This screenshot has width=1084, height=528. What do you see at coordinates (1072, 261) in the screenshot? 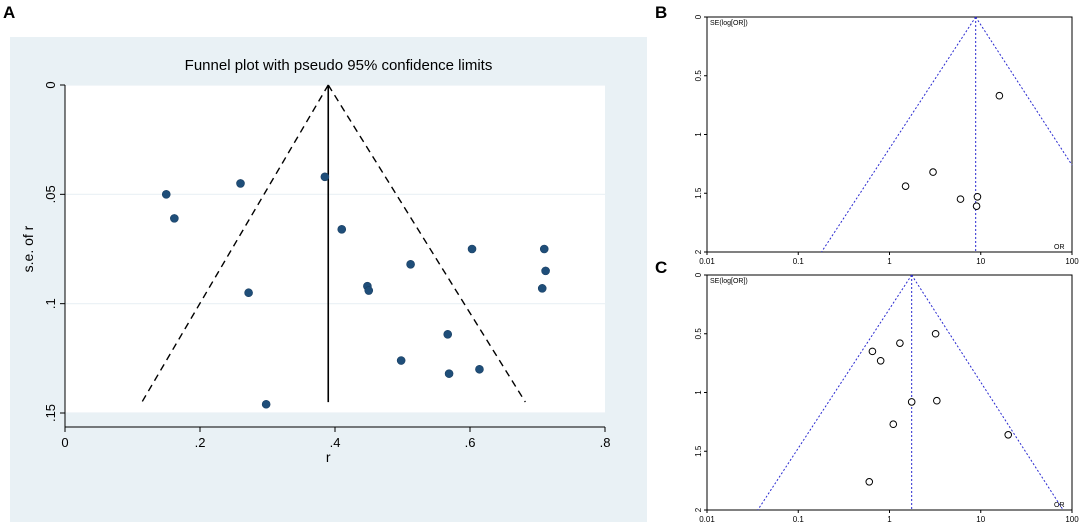
I see `chart-b-x-tick-label: 100` at bounding box center [1072, 261].